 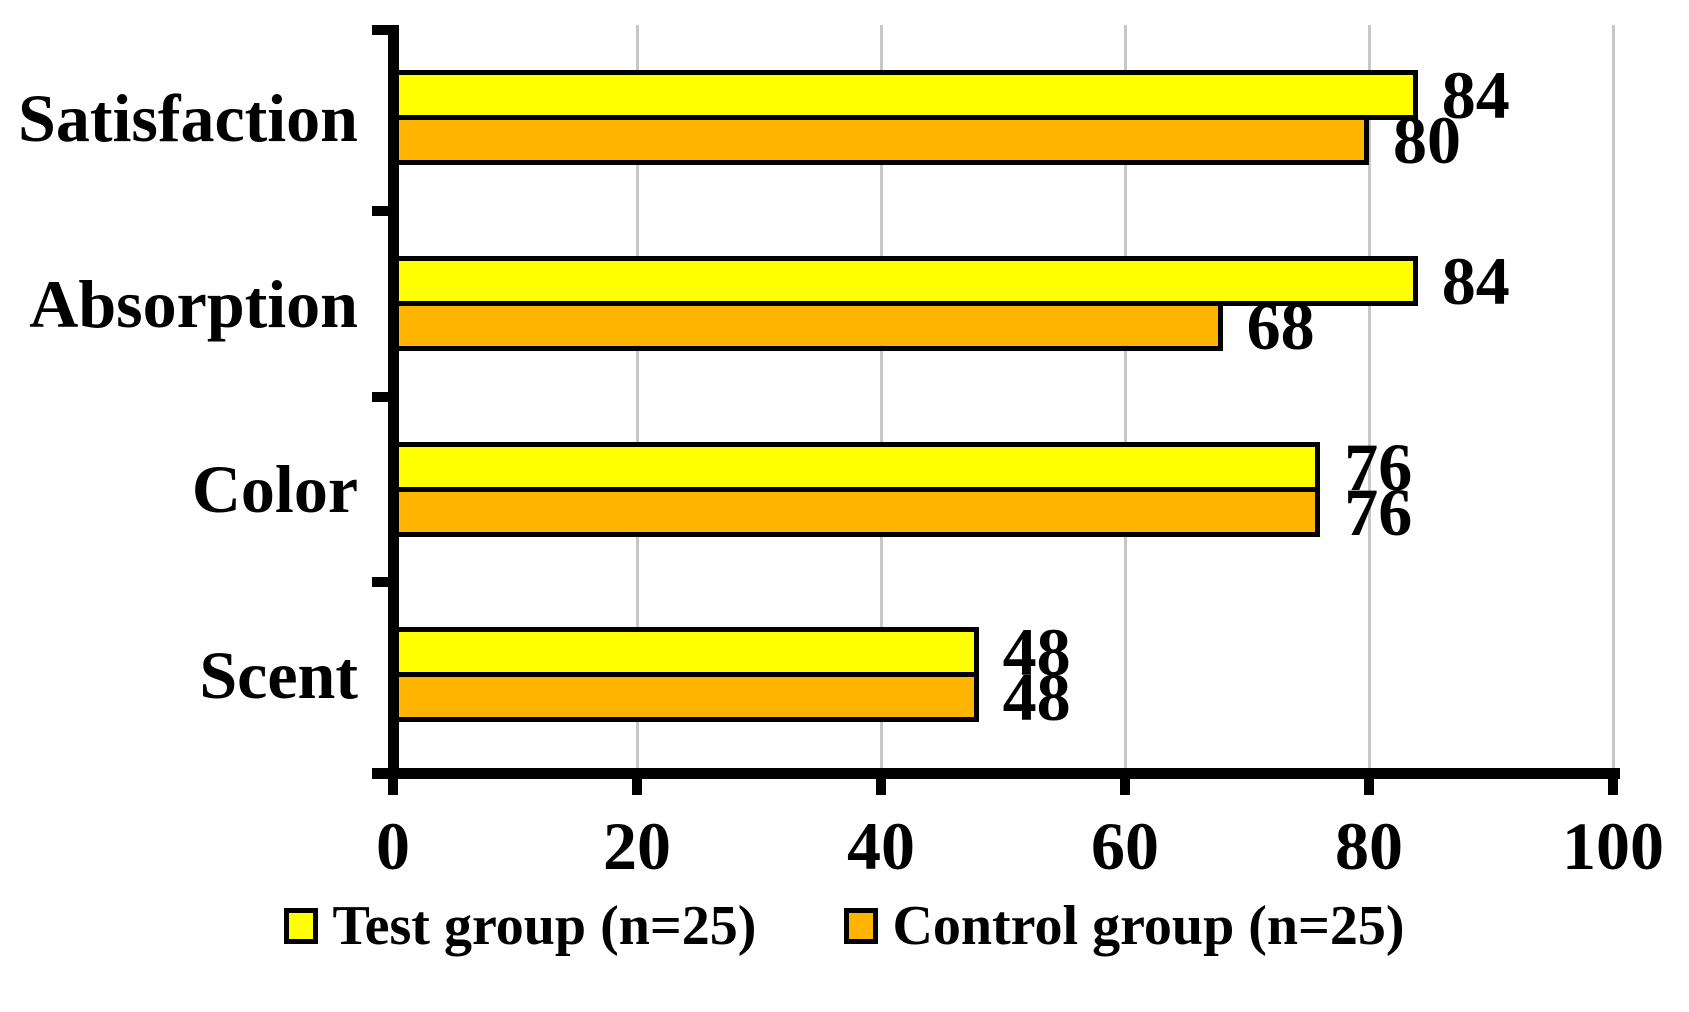 I want to click on gridline-x80, so click(x=1369, y=396).